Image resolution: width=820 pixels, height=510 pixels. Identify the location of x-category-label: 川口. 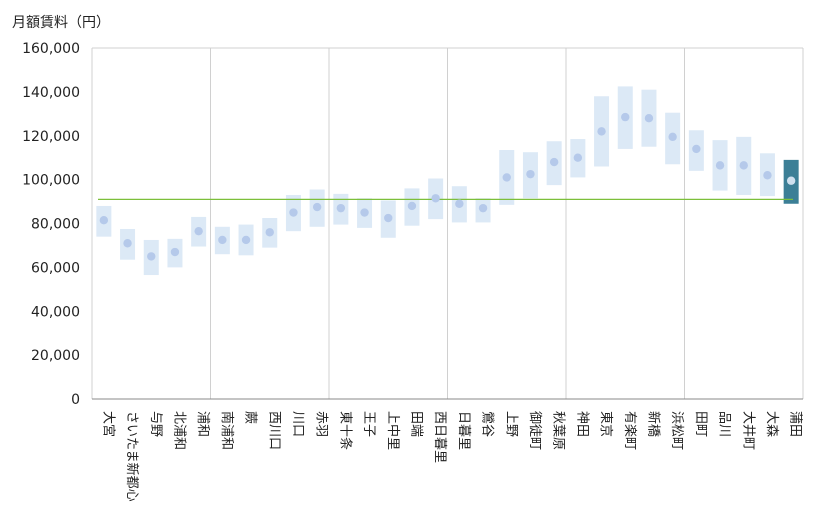
(297, 424).